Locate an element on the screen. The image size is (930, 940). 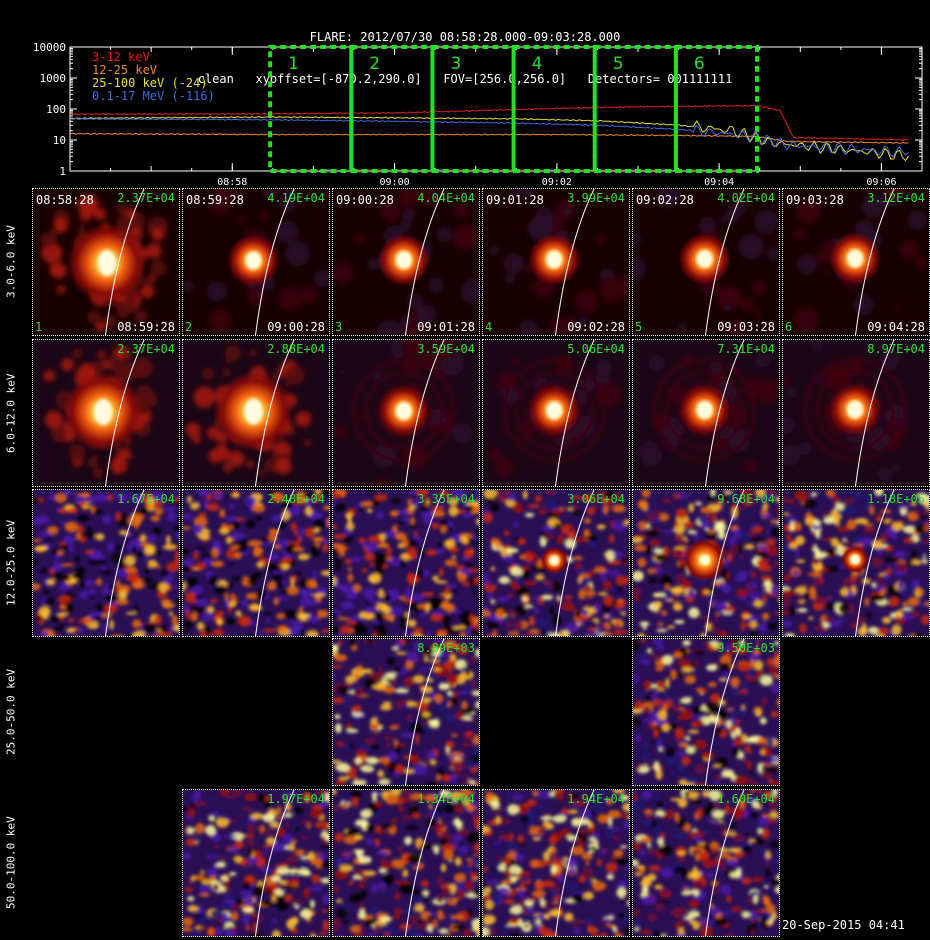
image-cell: 1.60E+04 is located at coordinates (706, 863).